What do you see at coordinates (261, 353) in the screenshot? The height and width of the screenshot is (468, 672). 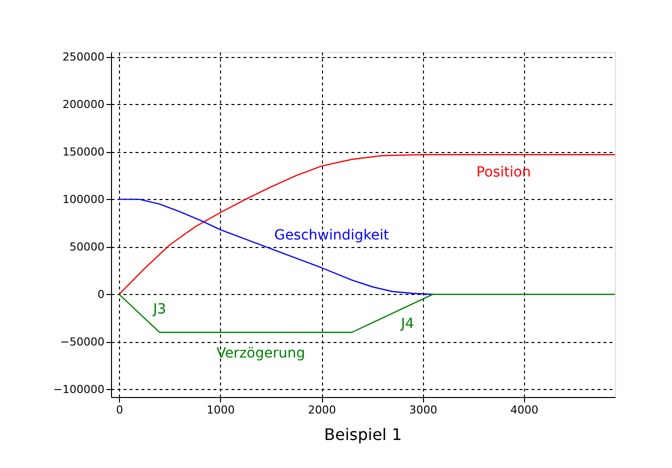 I see `series-label: Verzögerung` at bounding box center [261, 353].